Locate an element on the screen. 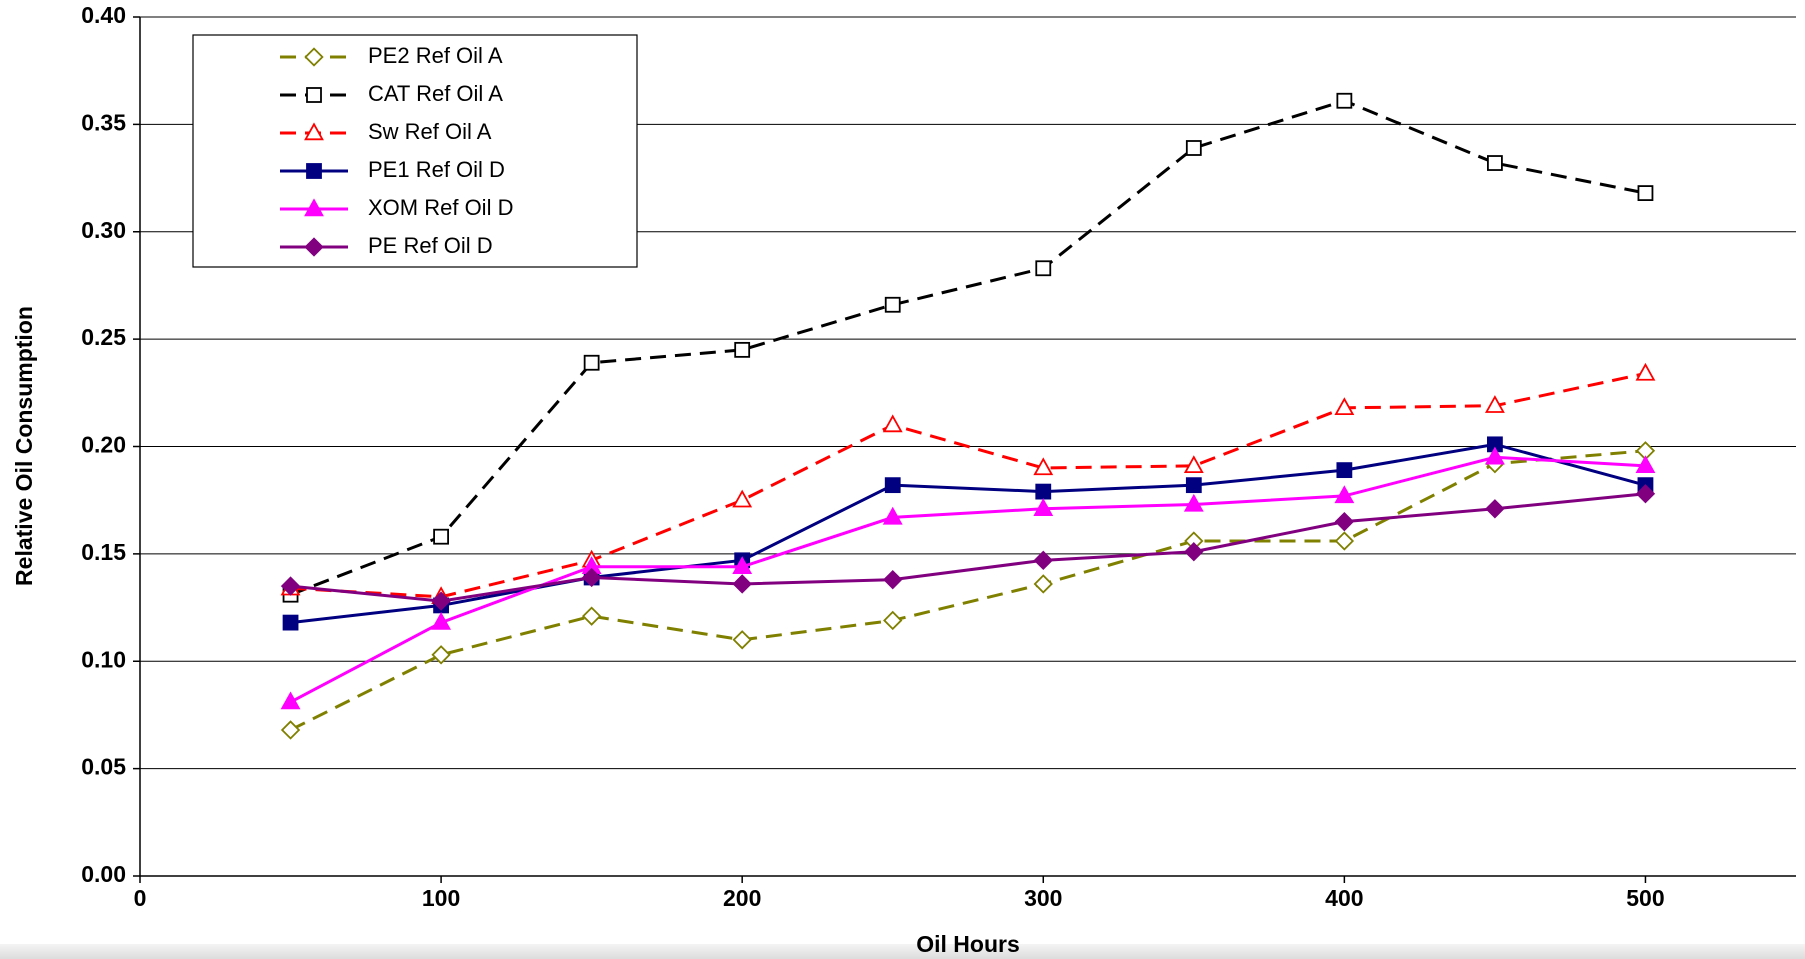 Image resolution: width=1805 pixels, height=959 pixels. y-tick-label: 0.10 is located at coordinates (103, 659).